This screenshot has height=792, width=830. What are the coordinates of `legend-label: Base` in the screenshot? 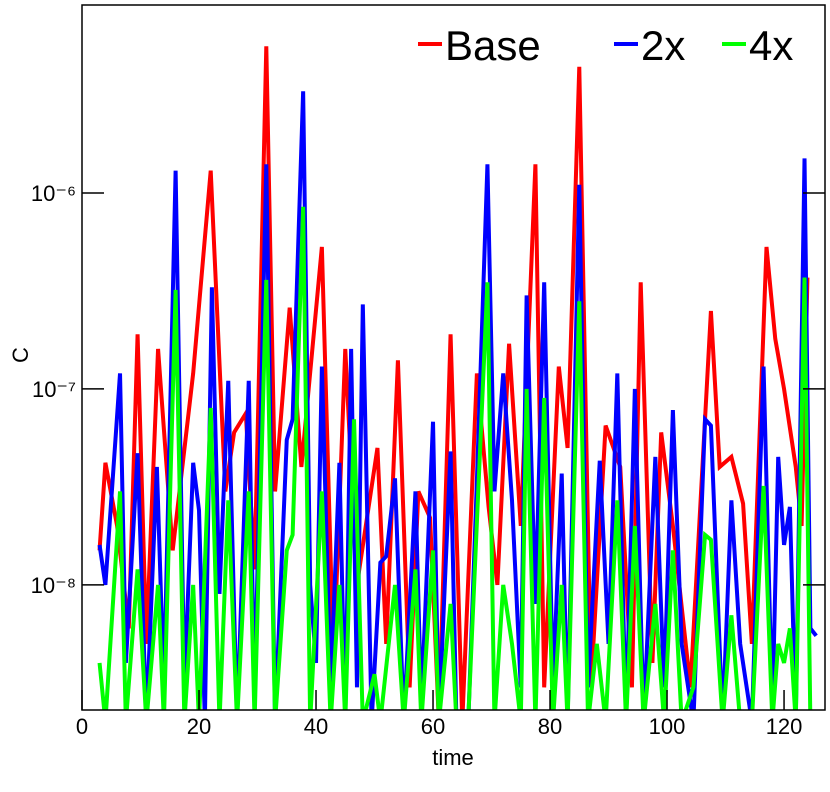 It's located at (493, 45).